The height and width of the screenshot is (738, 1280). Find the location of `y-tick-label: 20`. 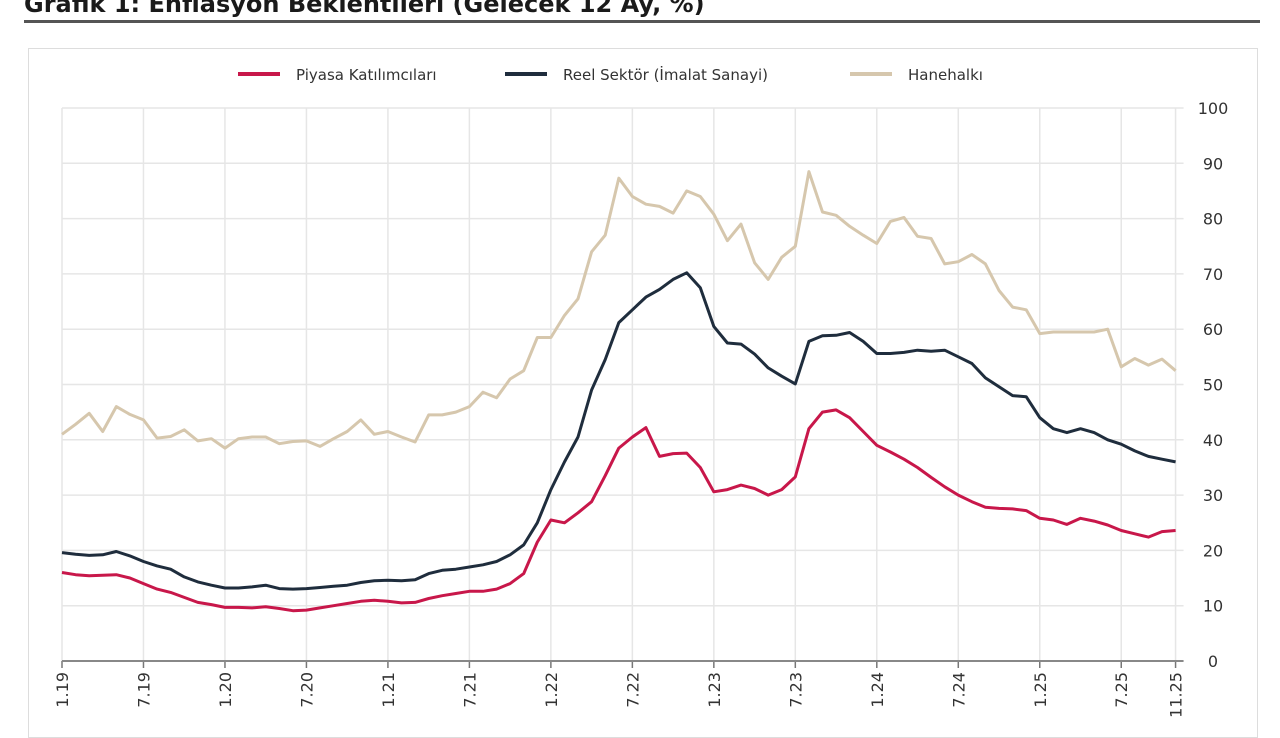

y-tick-label: 20 is located at coordinates (1213, 550).